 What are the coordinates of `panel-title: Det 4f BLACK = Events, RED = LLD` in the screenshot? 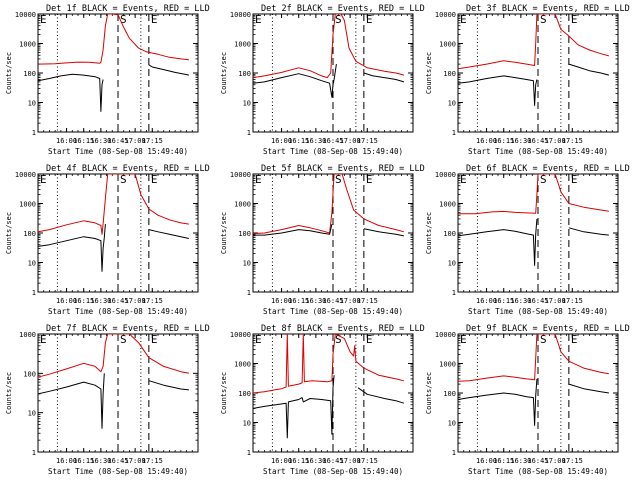 It's located at (128, 169).